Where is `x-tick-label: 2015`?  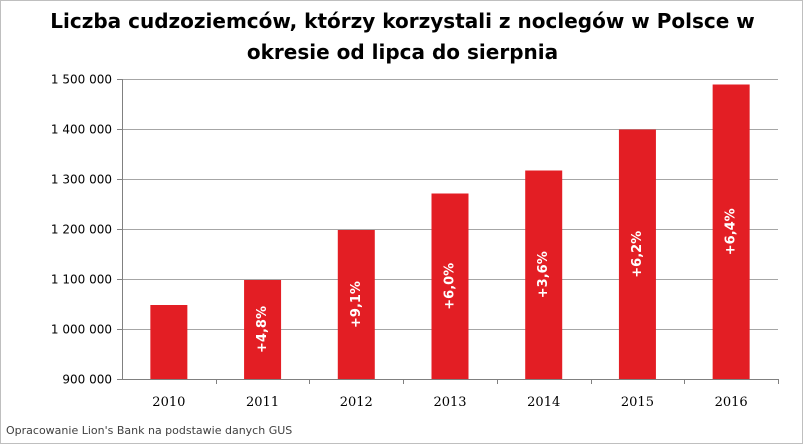 x-tick-label: 2015 is located at coordinates (637, 402).